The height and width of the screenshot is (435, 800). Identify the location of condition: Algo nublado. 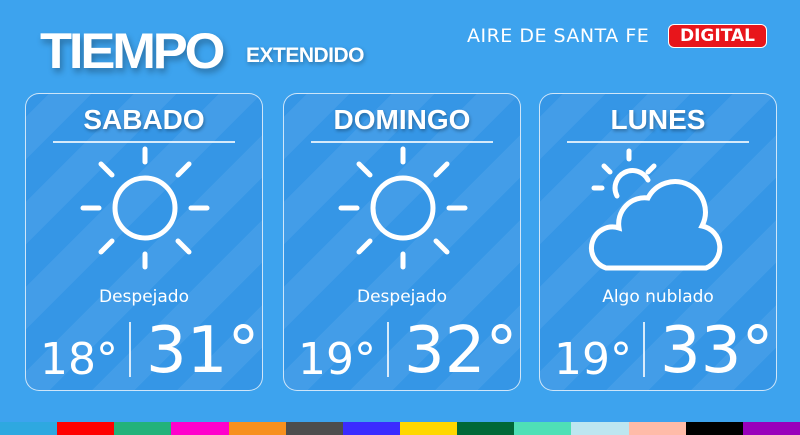
(658, 297).